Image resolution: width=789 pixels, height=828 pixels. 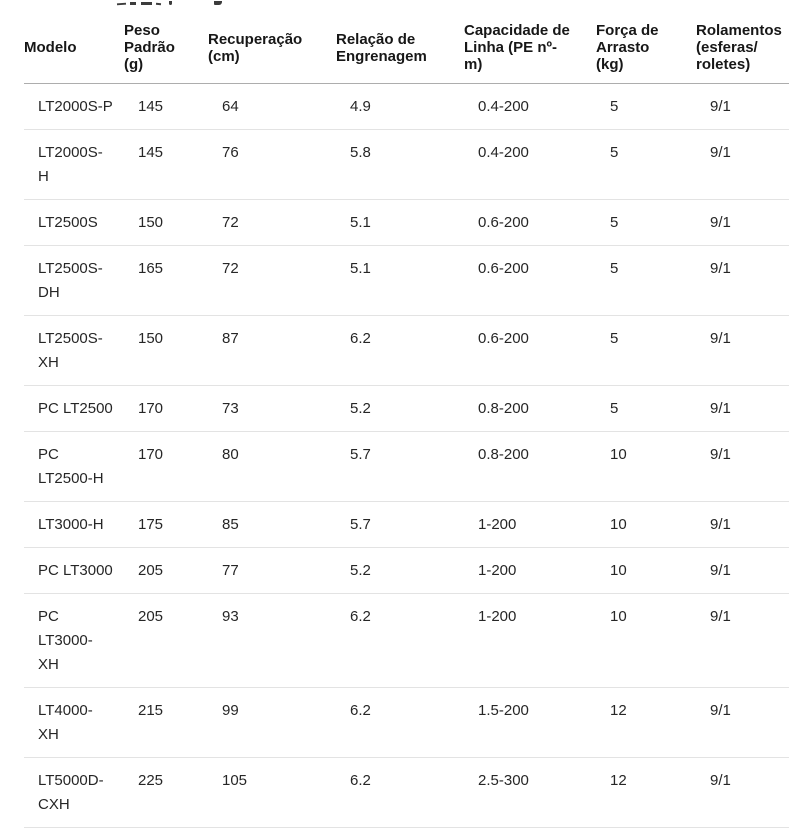 I want to click on cell-modelo: LT2000S-P, so click(x=74, y=106).